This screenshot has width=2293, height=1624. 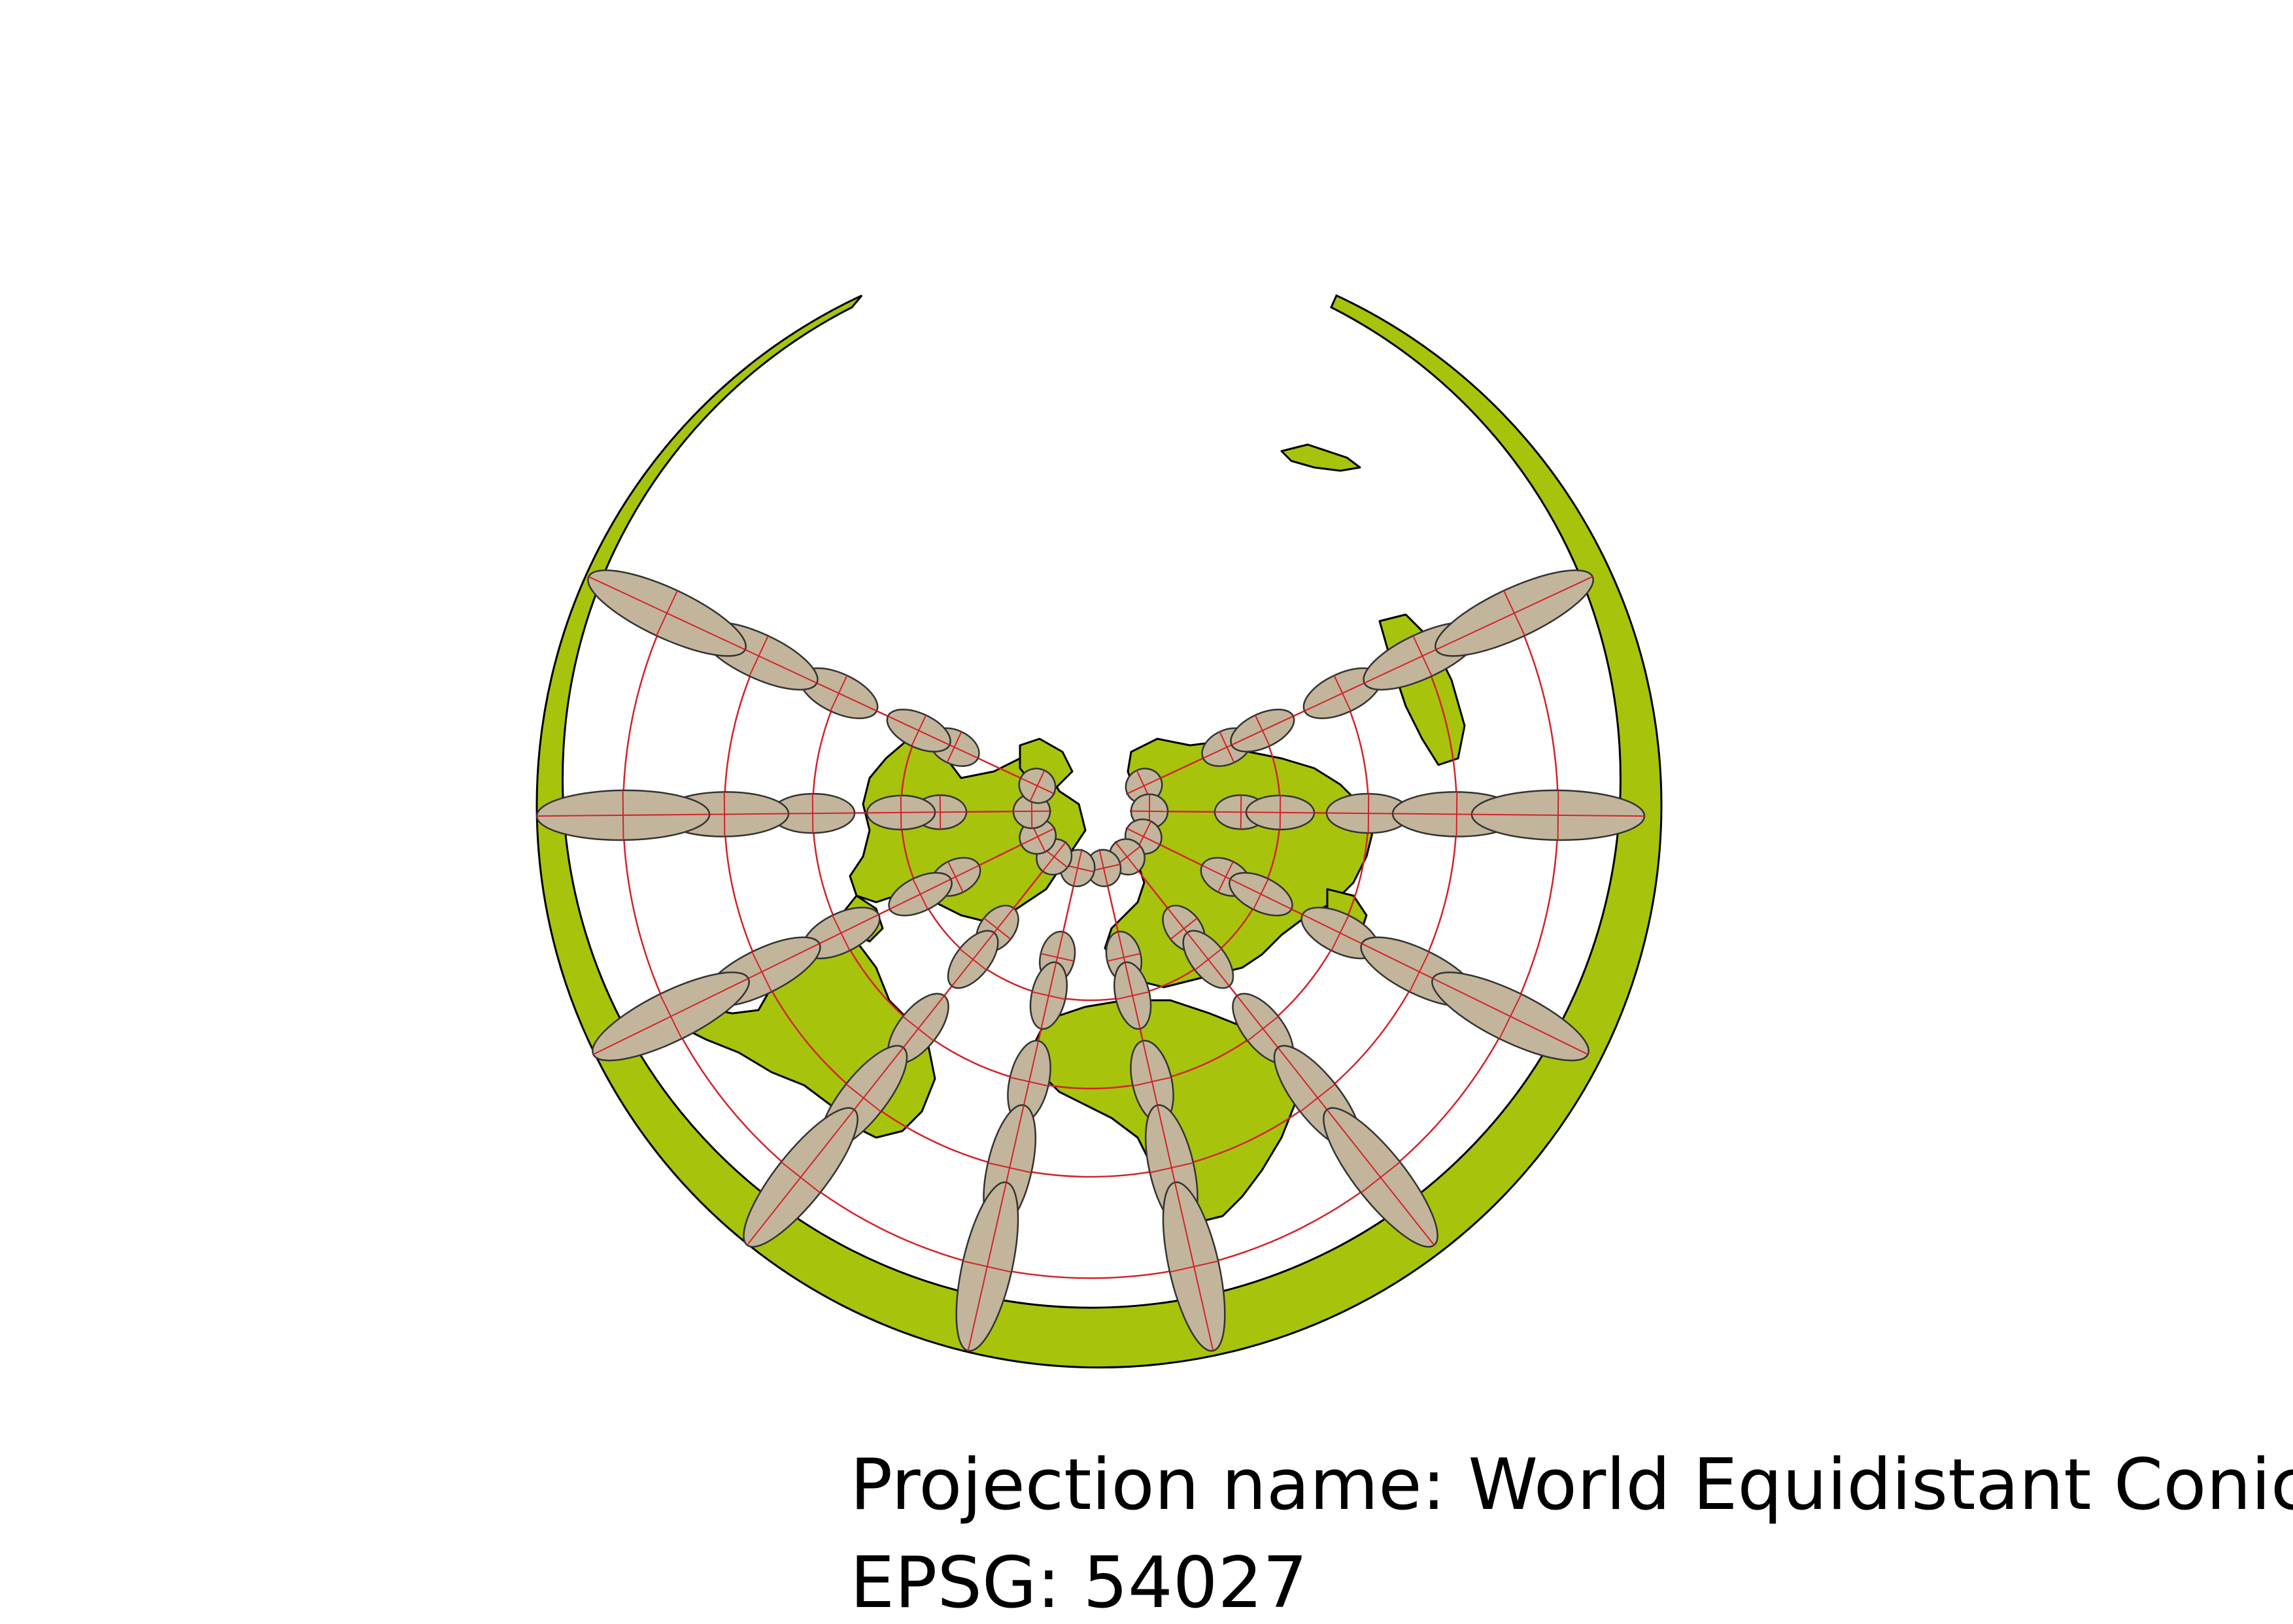 What do you see at coordinates (1079, 1583) in the screenshot?
I see `epsg-code-label: EPSG: 54027` at bounding box center [1079, 1583].